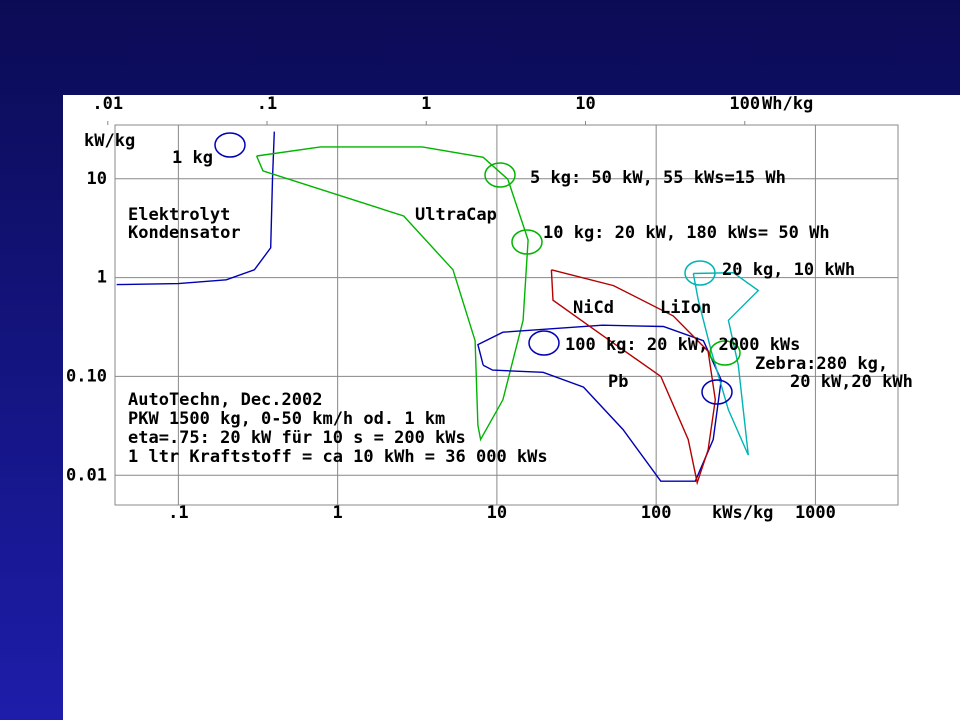  I want to click on x2-axis-label: Wh/kg, so click(787, 104).